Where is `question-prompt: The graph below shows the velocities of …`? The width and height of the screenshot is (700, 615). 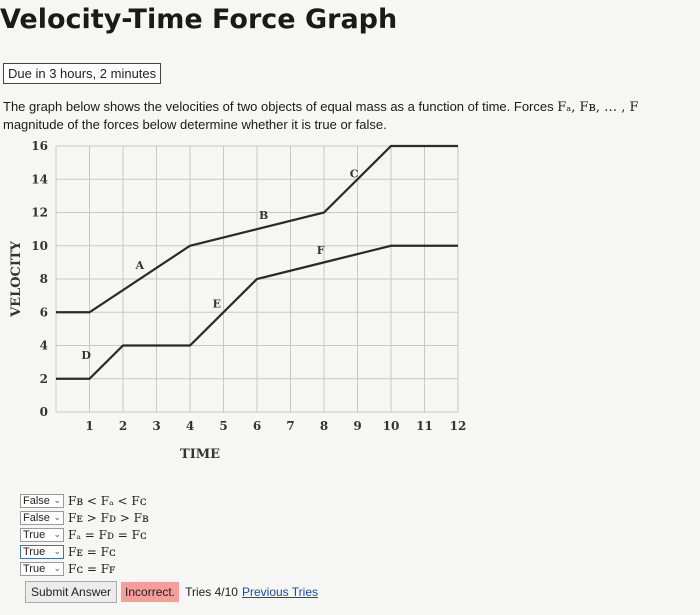
question-prompt: The graph below shows the velocities of … is located at coordinates (351, 115).